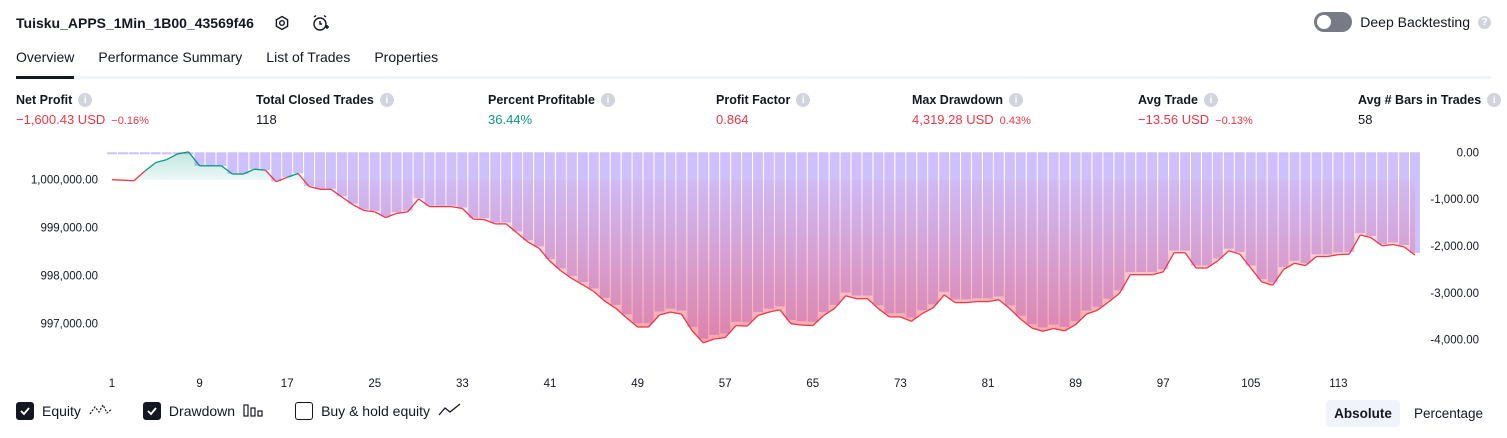 This screenshot has width=1507, height=438. I want to click on metric-value: 4,319.28 USD 0.43%, so click(971, 119).